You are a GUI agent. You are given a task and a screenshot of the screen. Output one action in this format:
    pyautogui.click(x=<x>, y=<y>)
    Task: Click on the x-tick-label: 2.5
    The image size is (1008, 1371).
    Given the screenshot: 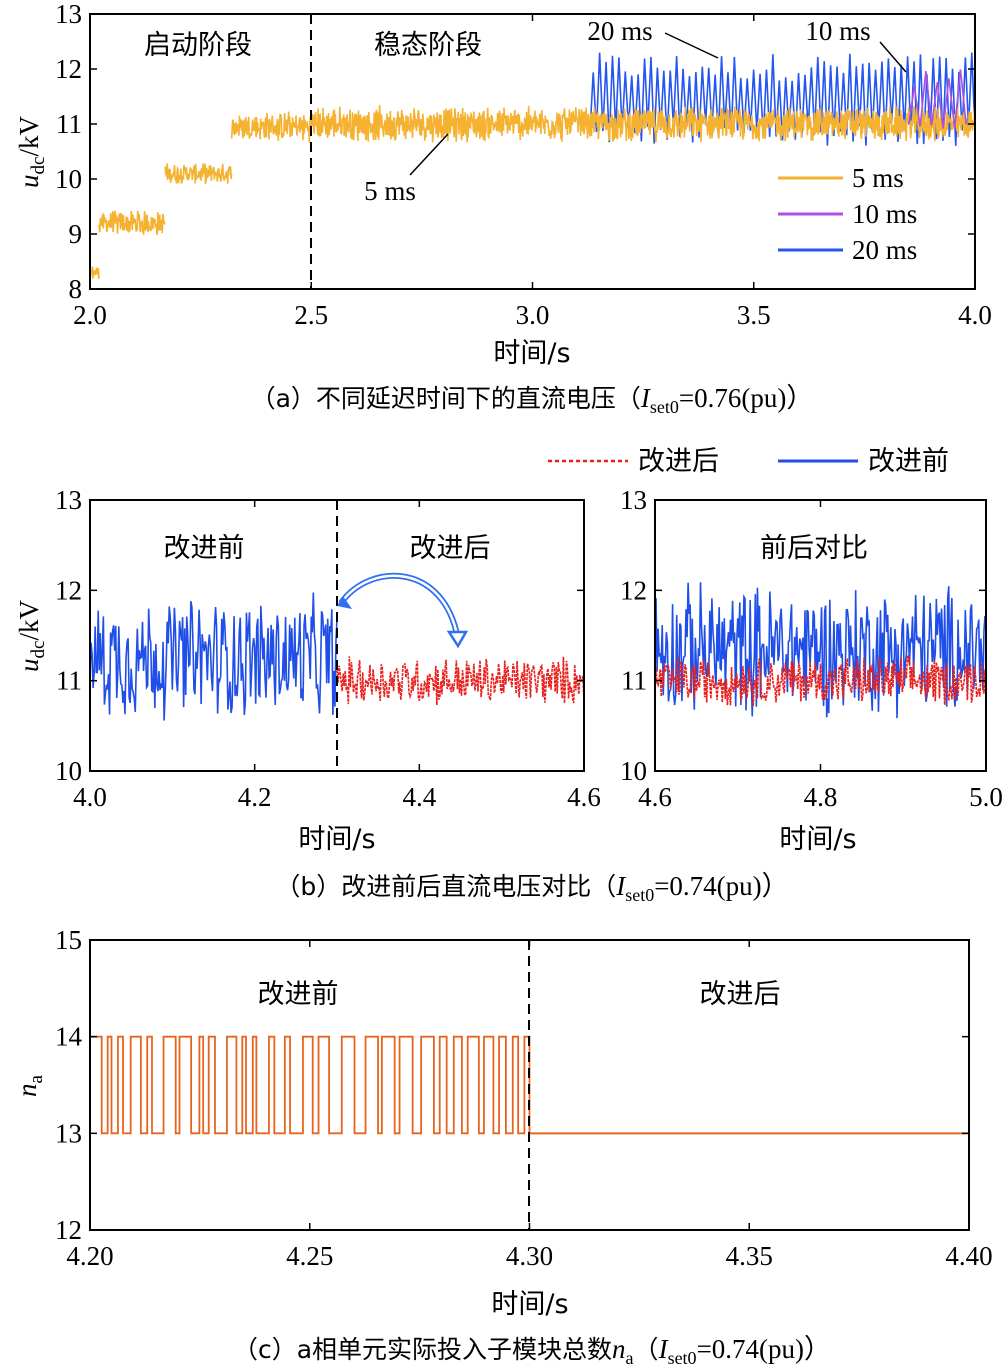 What is the action you would take?
    pyautogui.click(x=311, y=315)
    